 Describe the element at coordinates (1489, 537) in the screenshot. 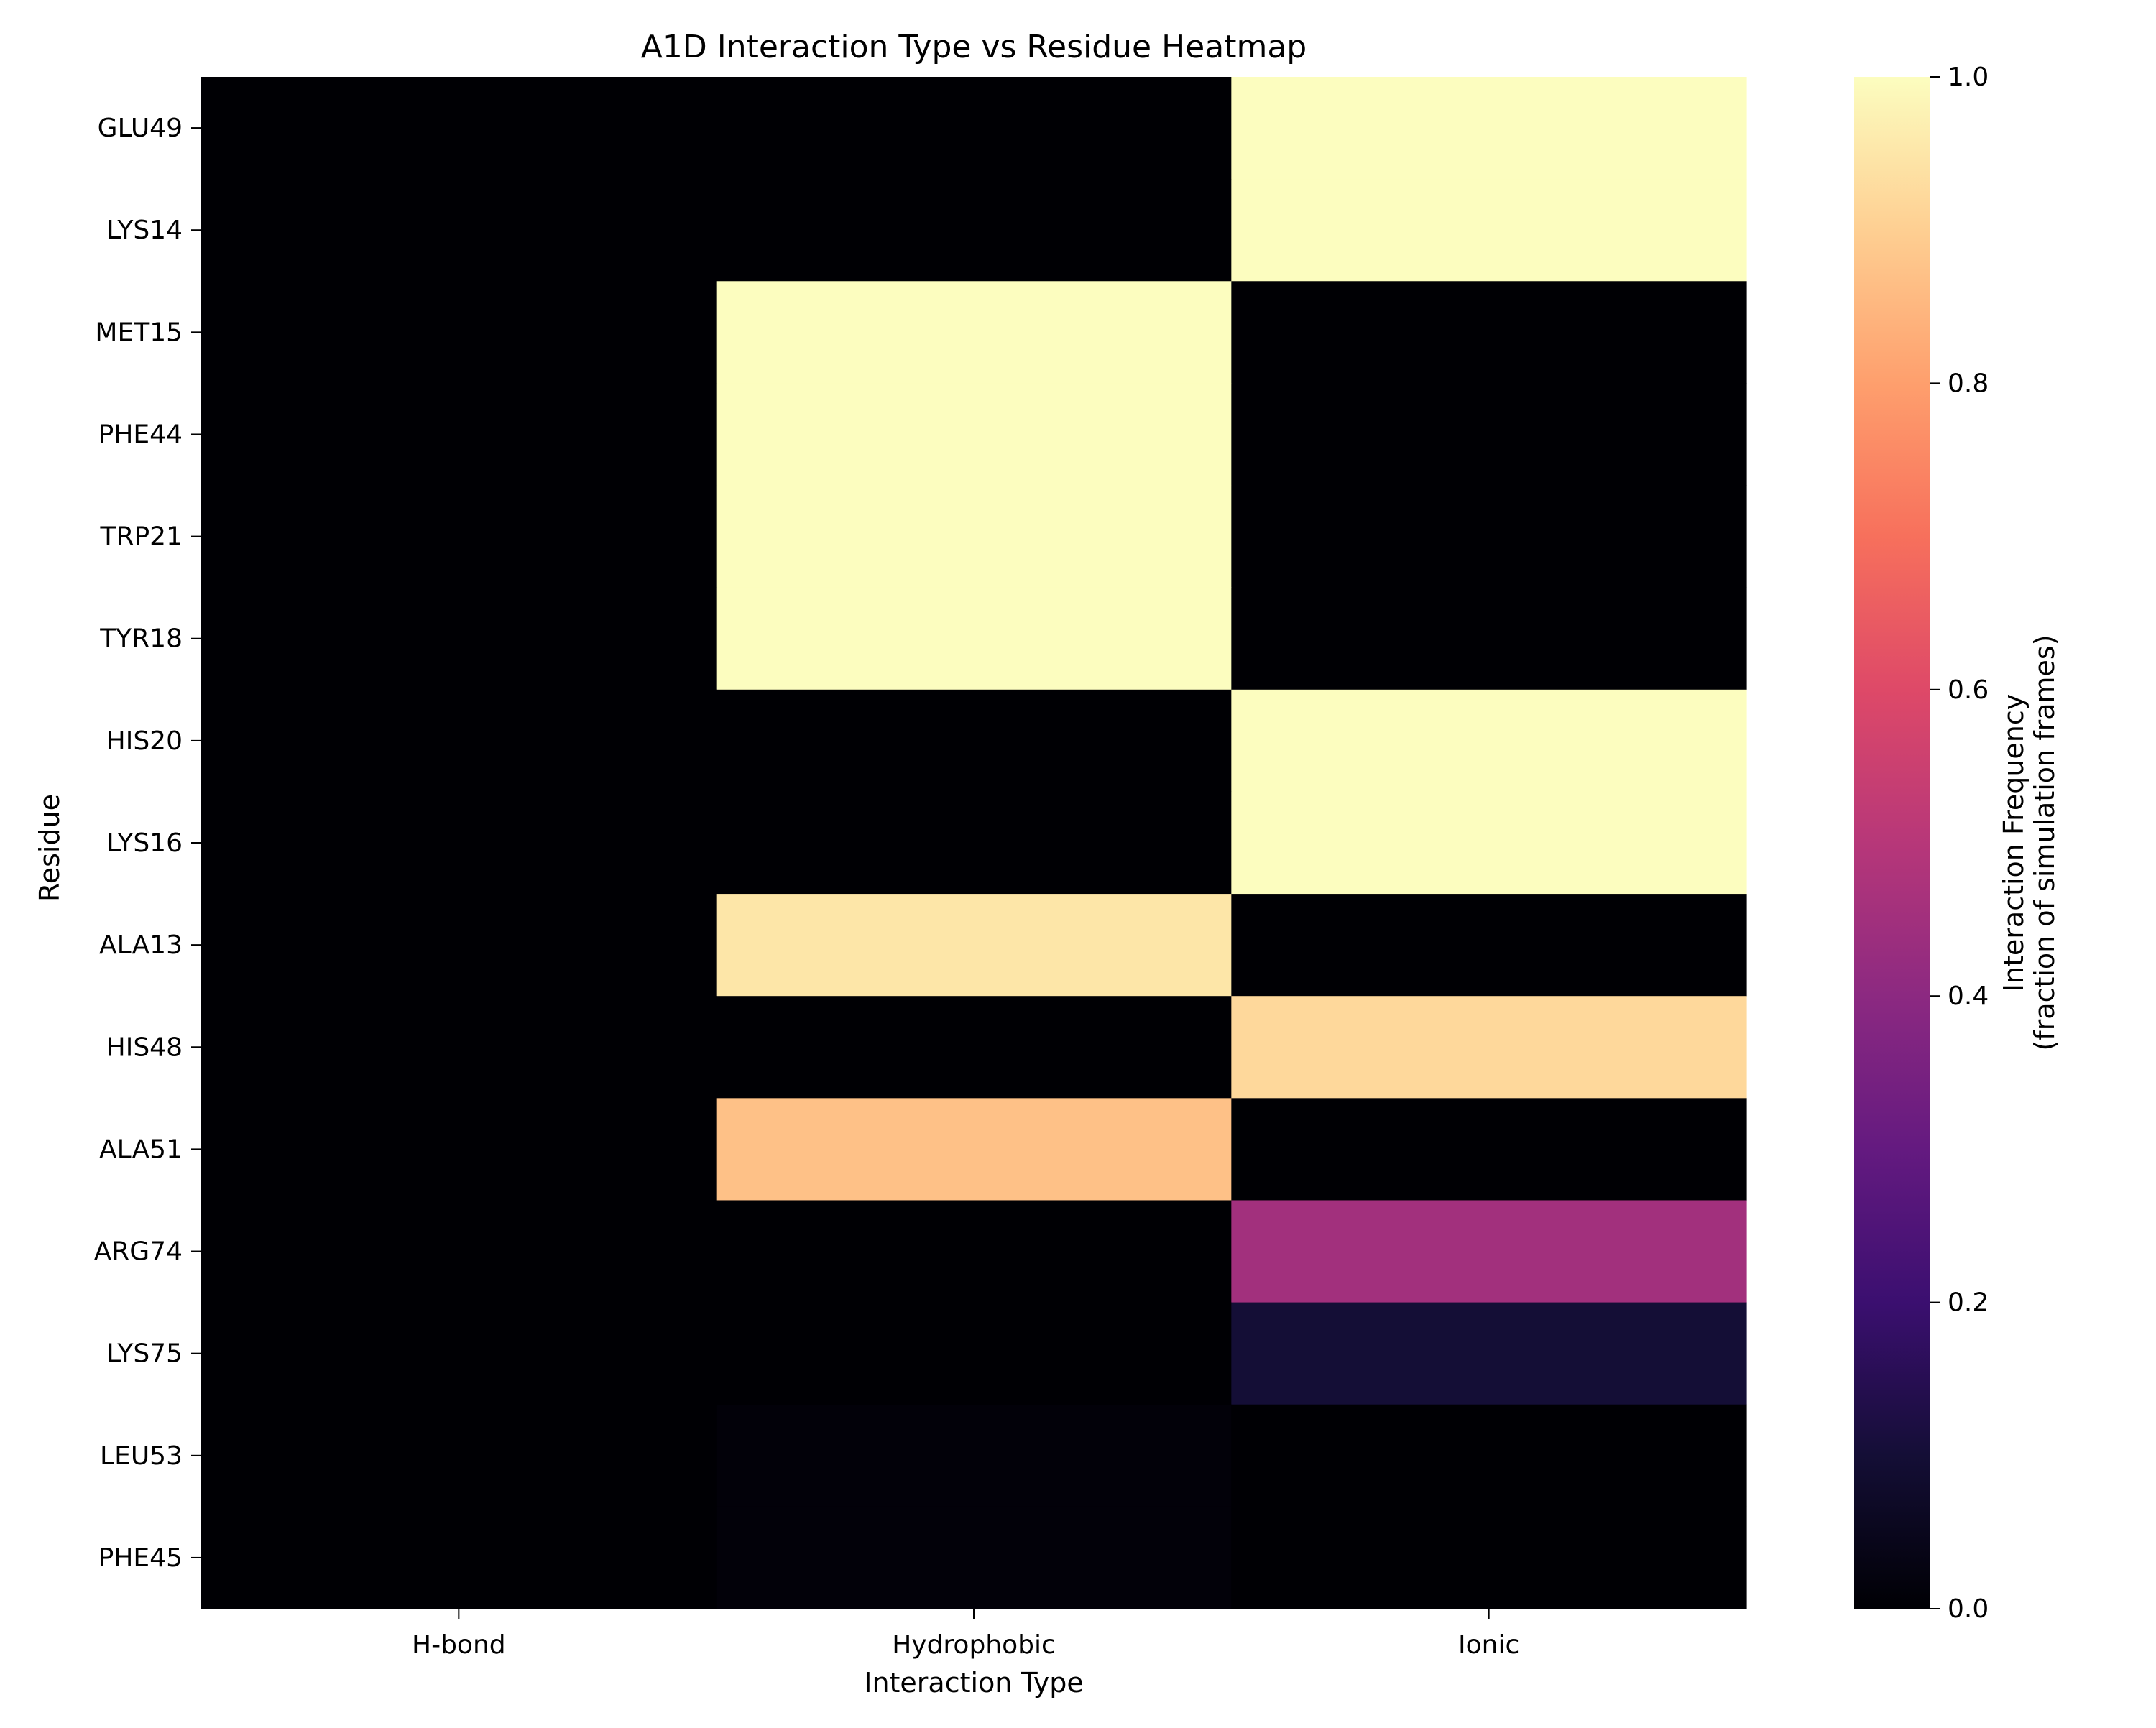

I see `heatmap-cell-TRP21-Ionic` at that location.